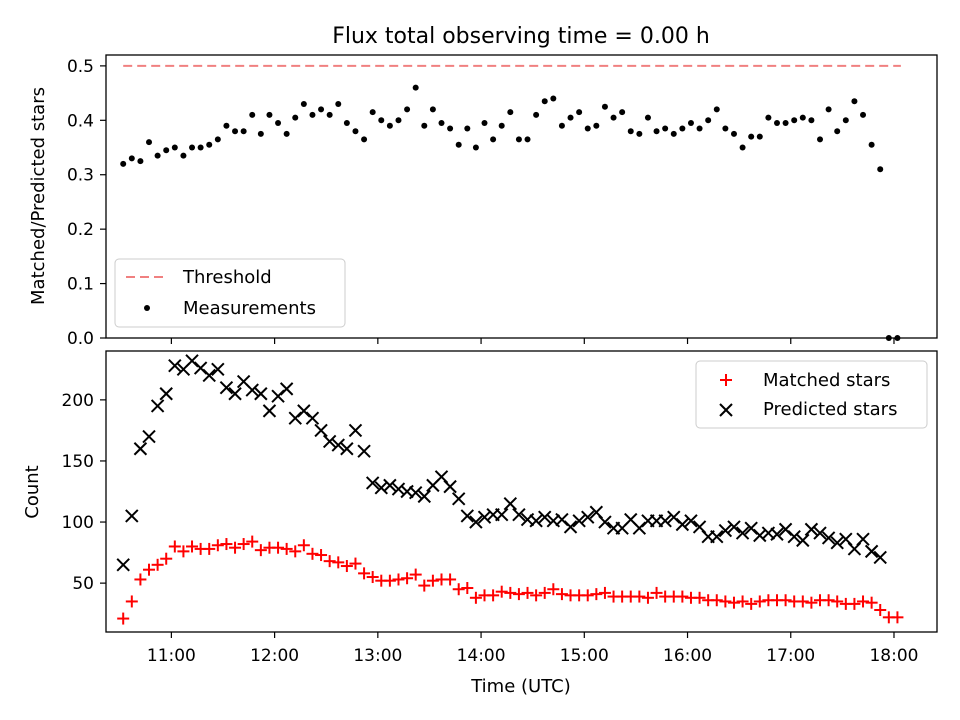  Describe the element at coordinates (78, 401) in the screenshot. I see `bottom-y-tick-label: 200` at that location.